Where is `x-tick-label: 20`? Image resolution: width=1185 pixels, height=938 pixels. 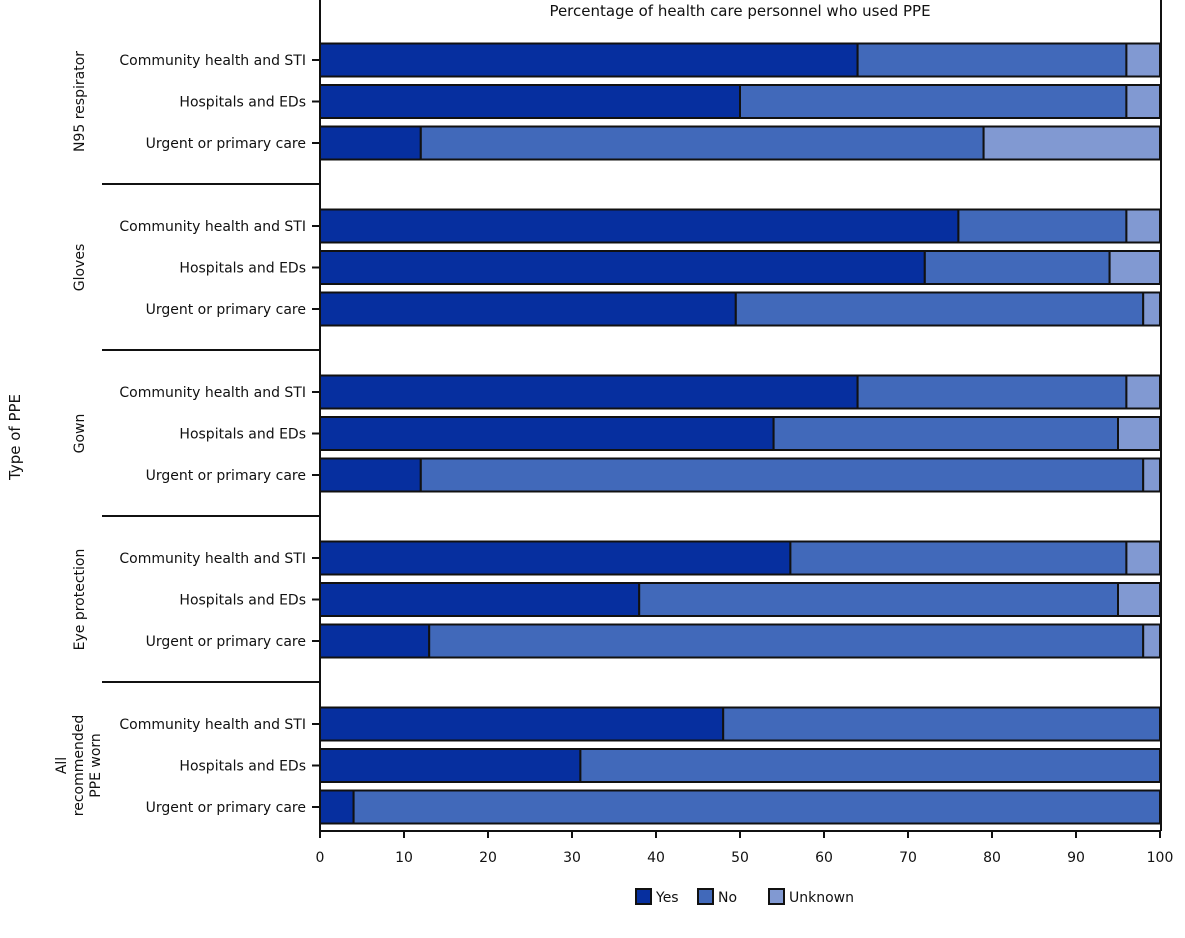 x-tick-label: 20 is located at coordinates (488, 858).